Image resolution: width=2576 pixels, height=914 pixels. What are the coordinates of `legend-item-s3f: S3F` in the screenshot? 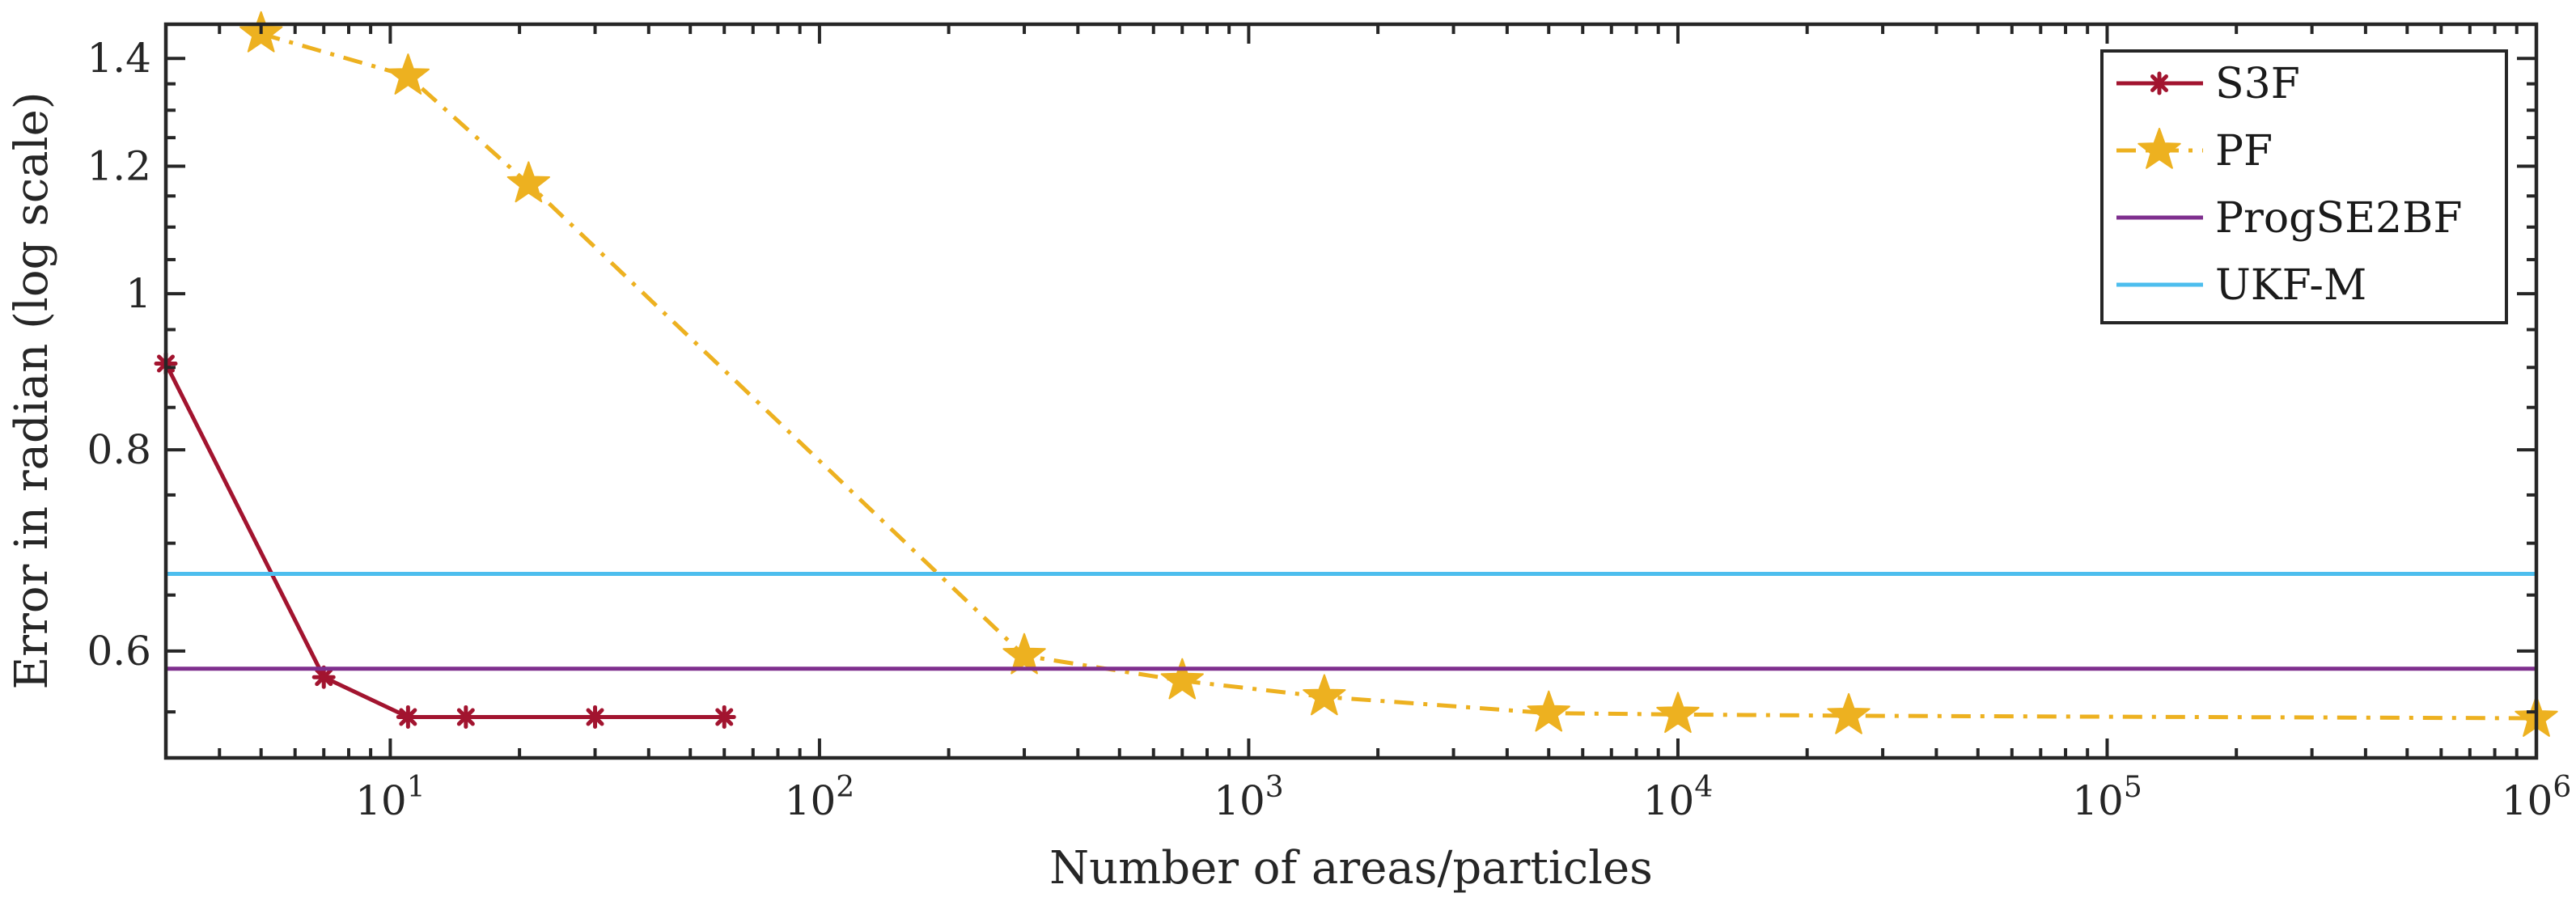 It's located at (2208, 84).